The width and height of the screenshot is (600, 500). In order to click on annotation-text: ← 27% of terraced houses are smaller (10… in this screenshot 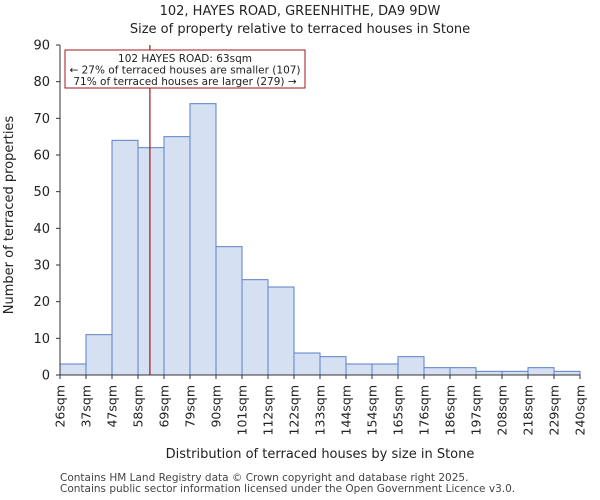, I will do `click(184, 71)`.